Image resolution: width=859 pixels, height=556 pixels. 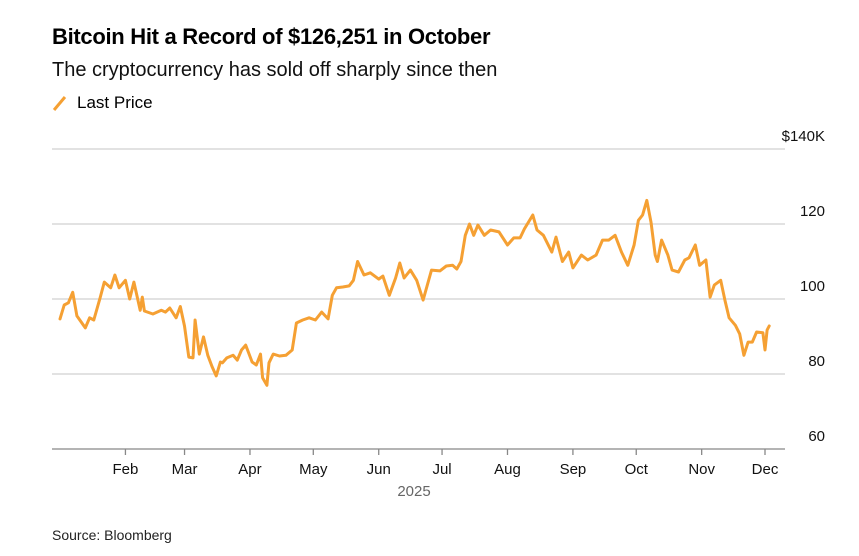 I want to click on x-tick-label: Feb, so click(x=126, y=469).